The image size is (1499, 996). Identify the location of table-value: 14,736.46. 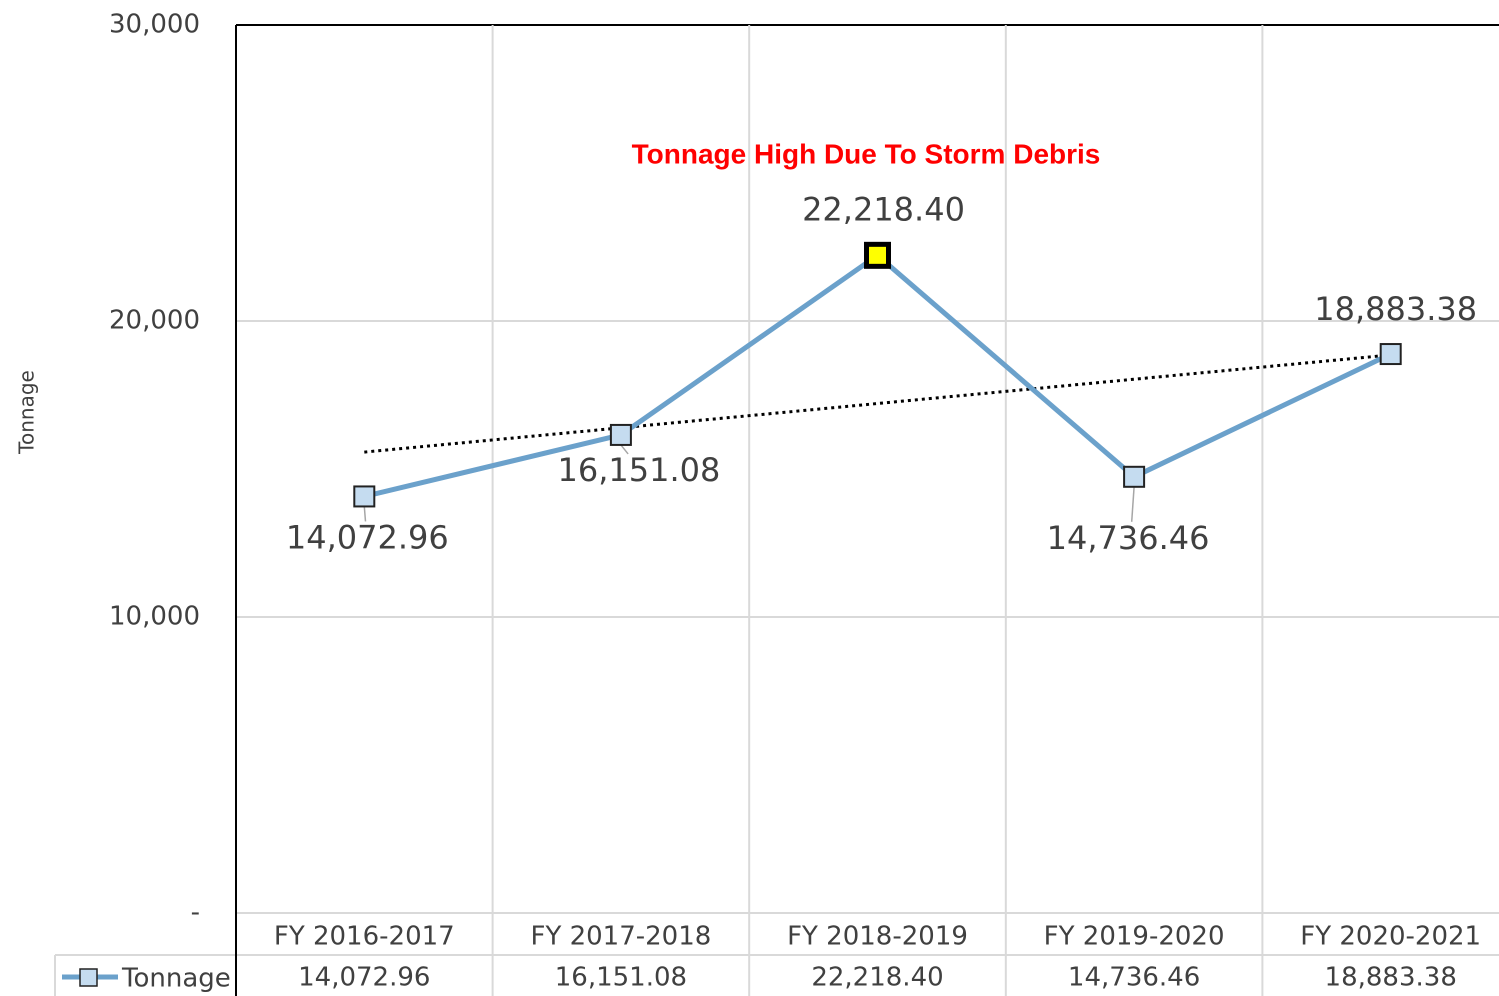
(1134, 978).